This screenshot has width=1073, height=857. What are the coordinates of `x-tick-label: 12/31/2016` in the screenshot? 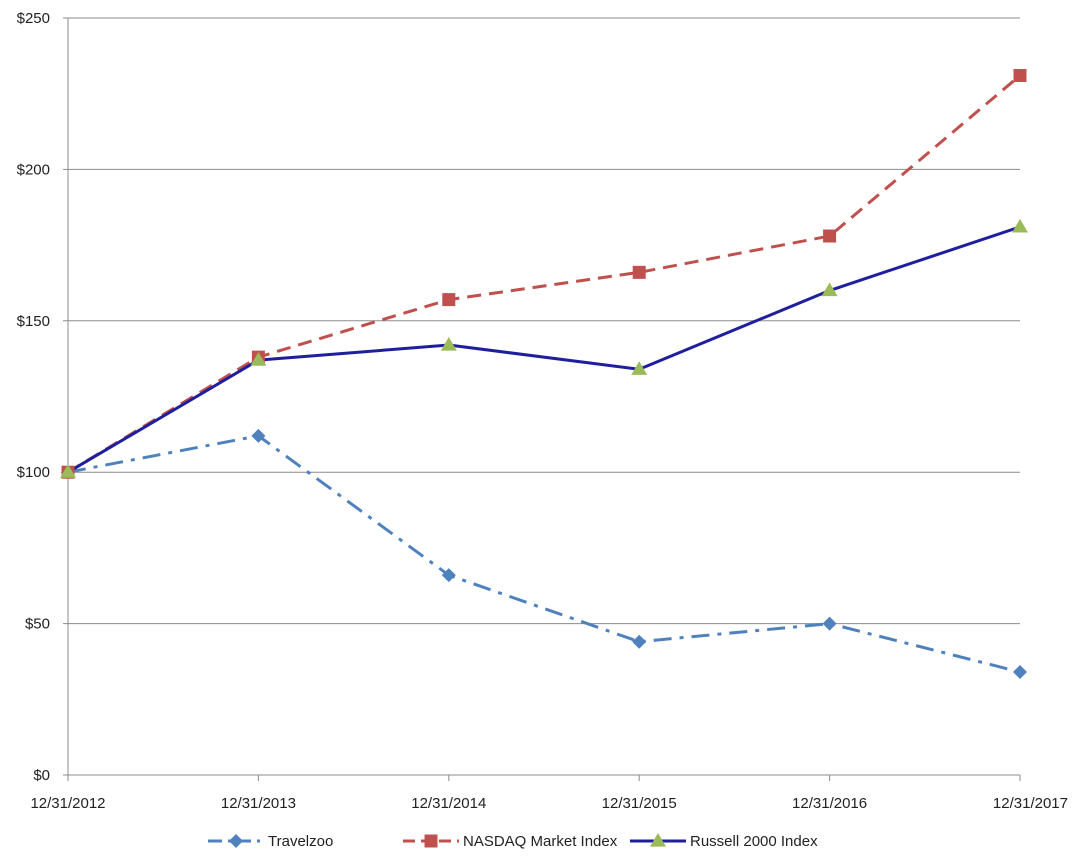 It's located at (829, 803).